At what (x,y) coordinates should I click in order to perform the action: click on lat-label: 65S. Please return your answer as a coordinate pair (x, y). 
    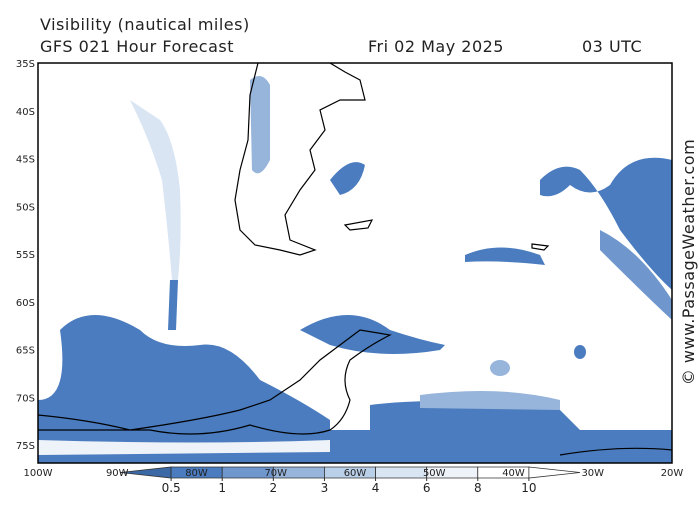
    Looking at the image, I should click on (25, 351).